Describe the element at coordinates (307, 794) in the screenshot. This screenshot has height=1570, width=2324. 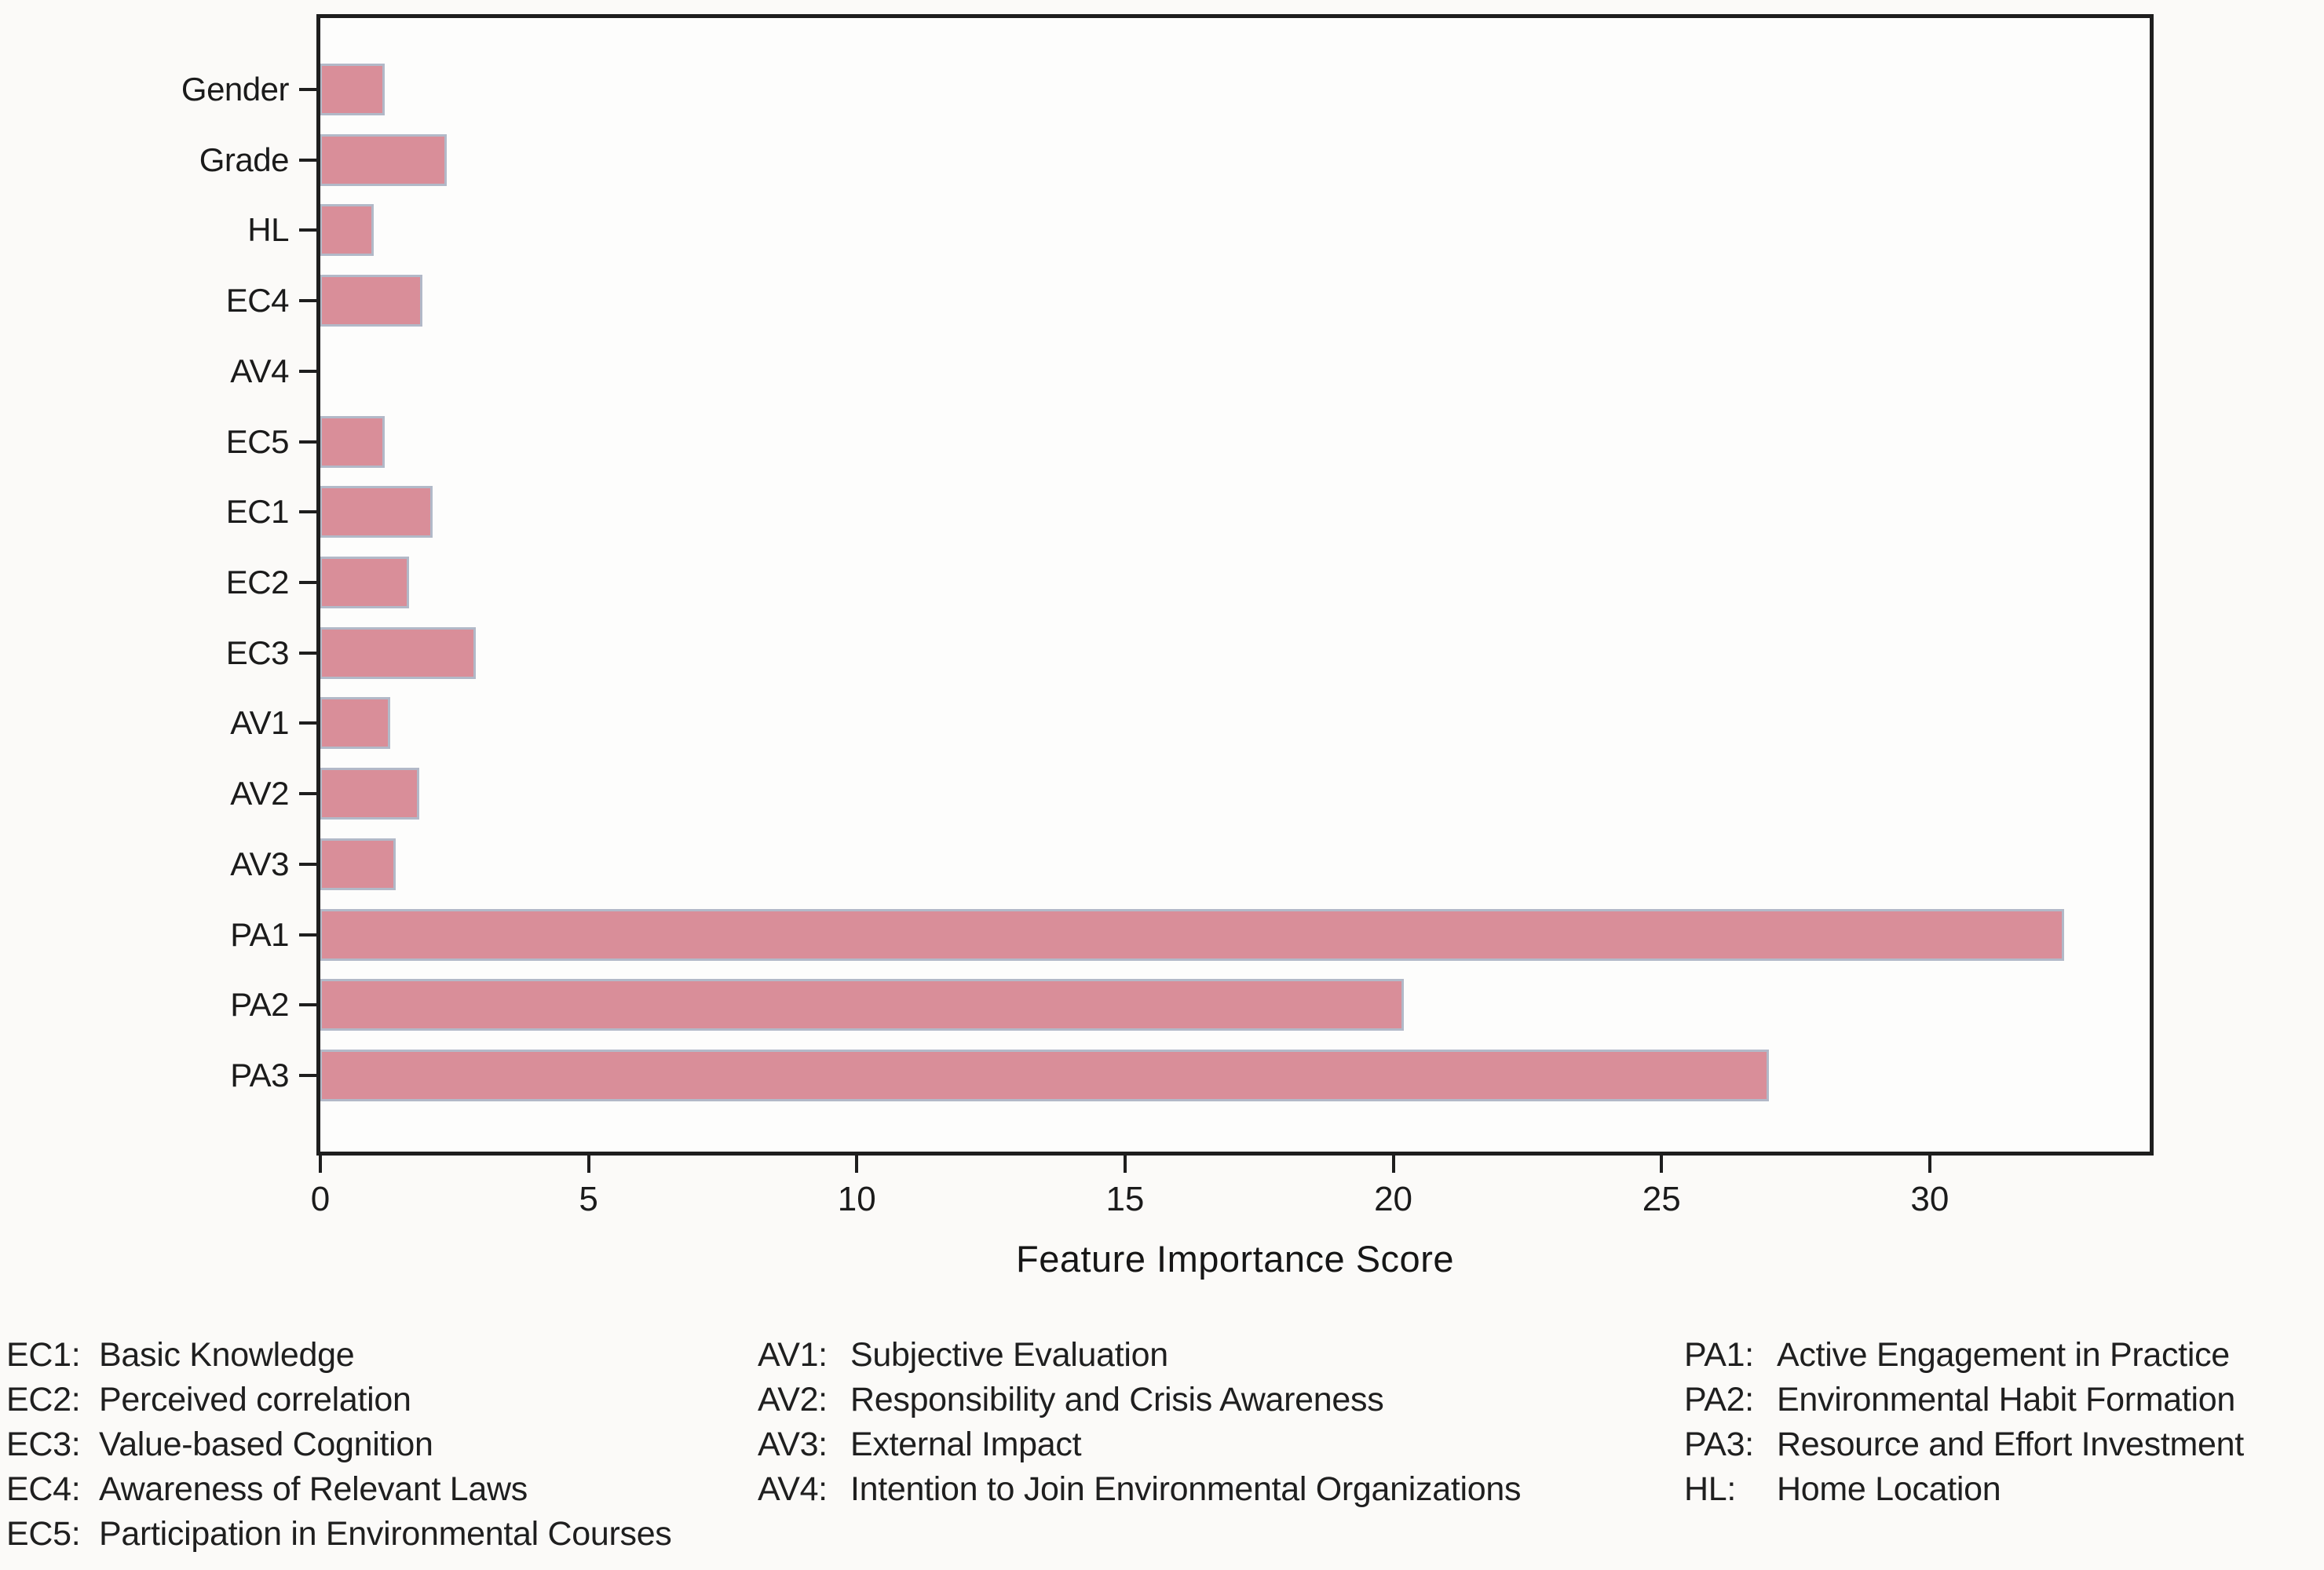
I see `y-tick-AV2` at that location.